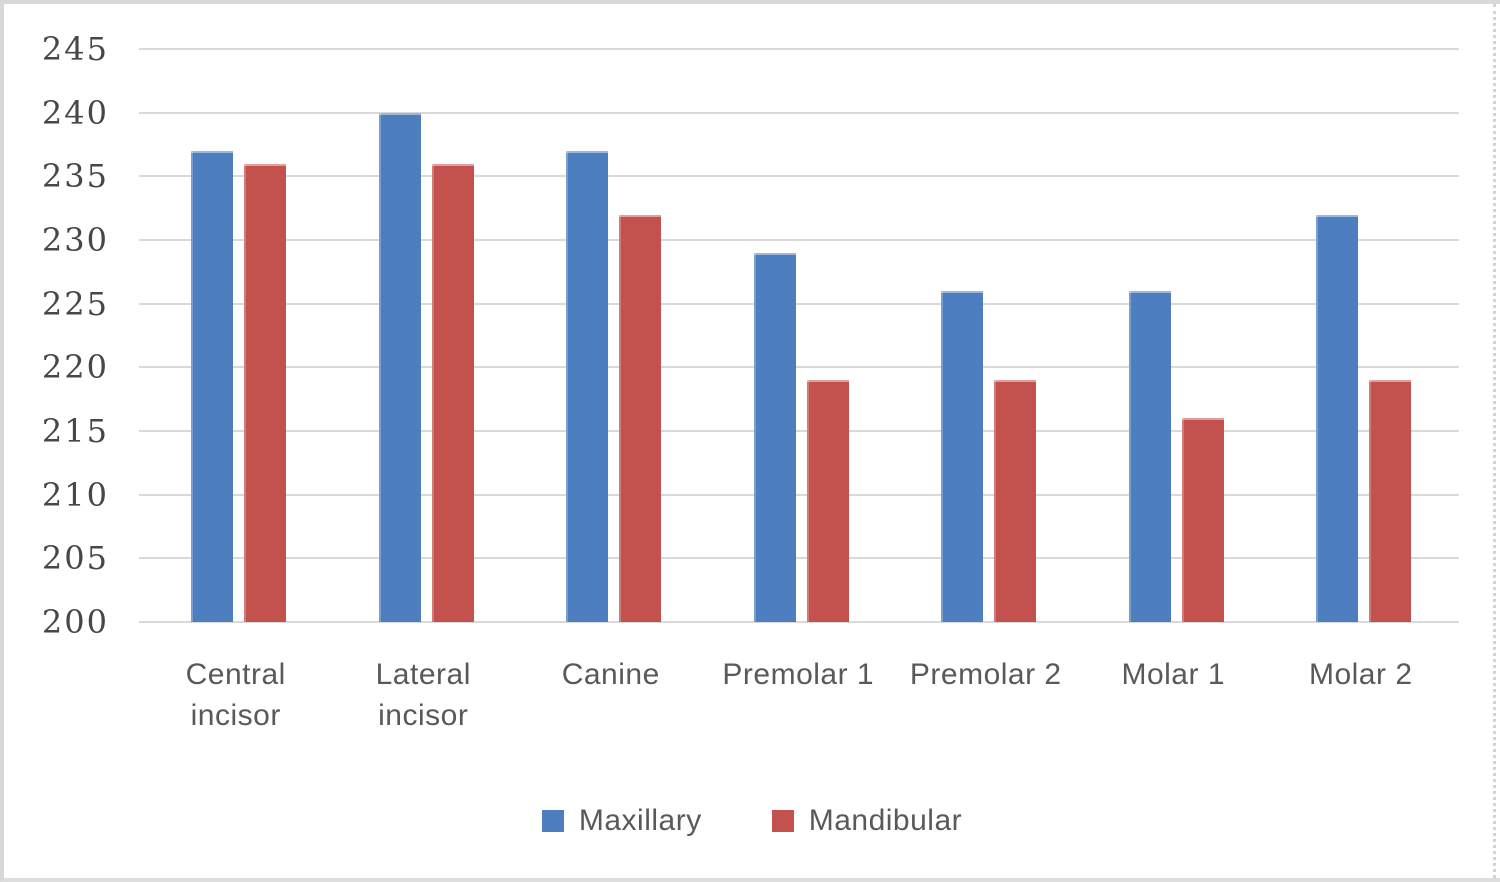  Describe the element at coordinates (75, 112) in the screenshot. I see `y-tick-label: 240` at that location.